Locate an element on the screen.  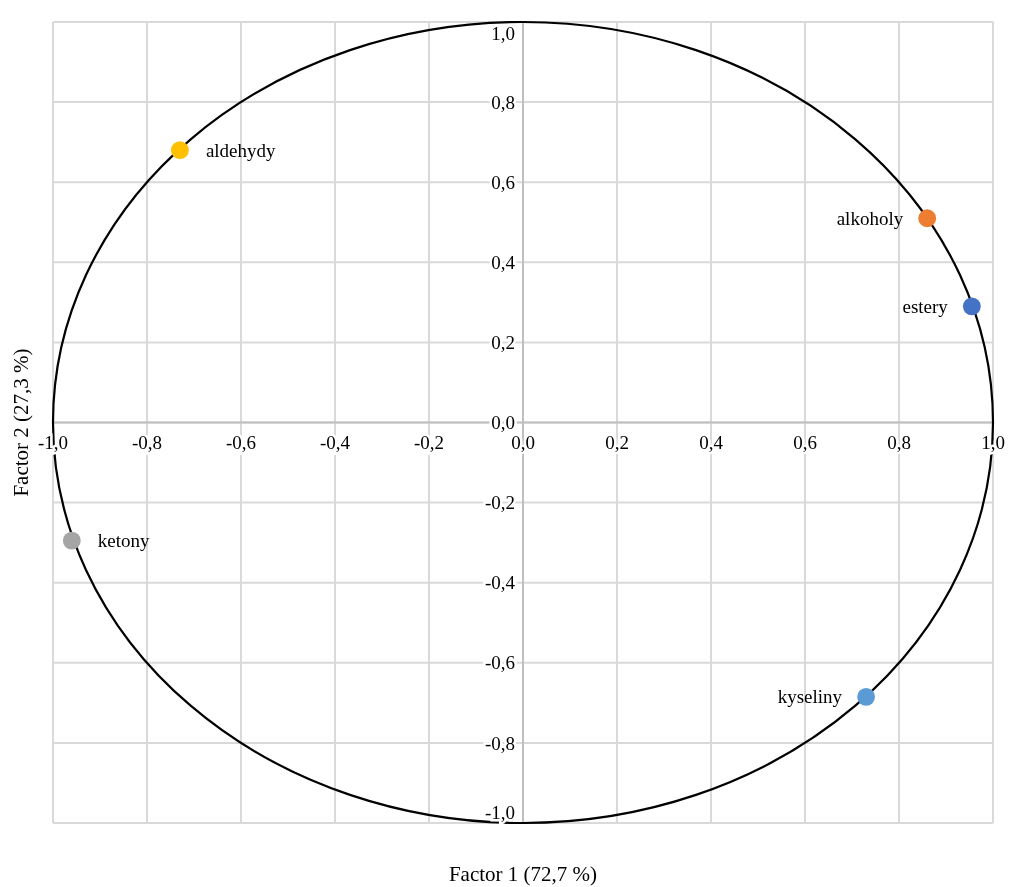
y-tick-label: -1,0 is located at coordinates (499, 812).